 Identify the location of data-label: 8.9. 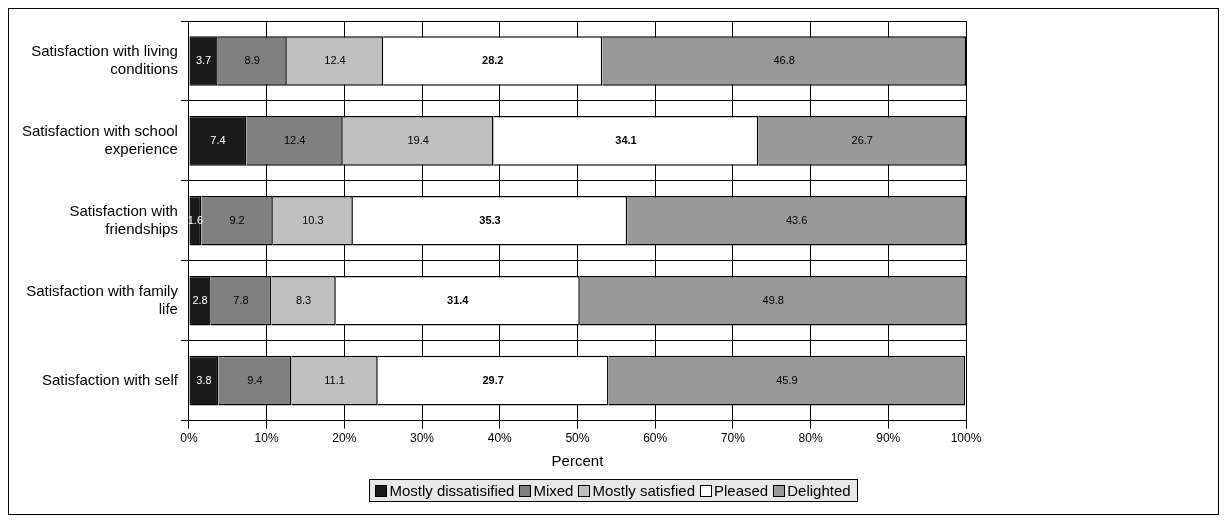
(252, 59).